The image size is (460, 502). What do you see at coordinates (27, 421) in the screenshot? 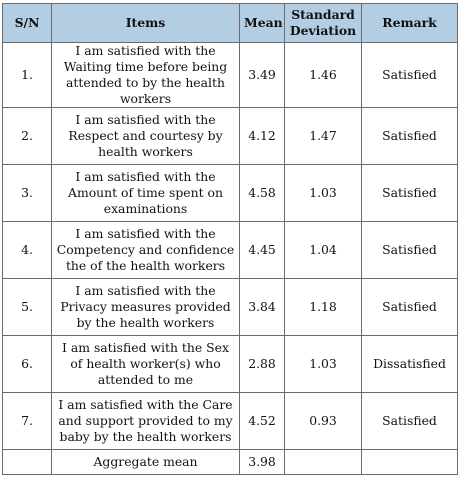
I see `cell-sn: 7.` at bounding box center [27, 421].